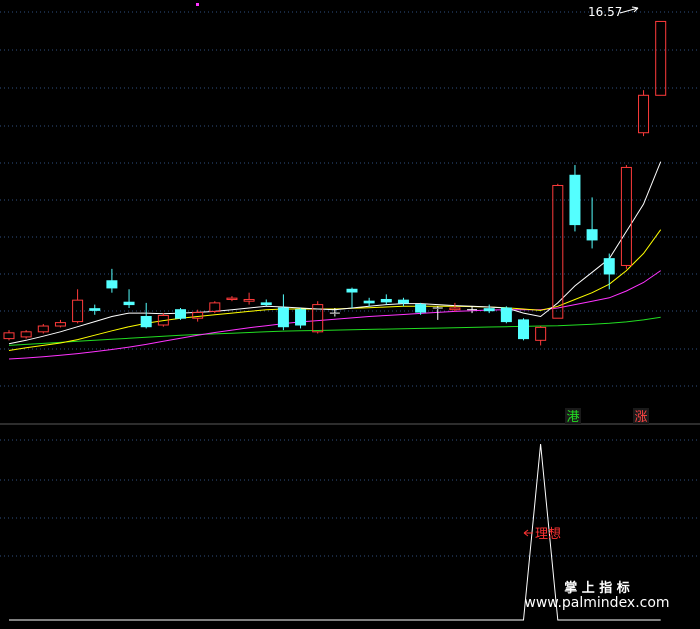  I want to click on marker-zhang-bg, so click(641, 416).